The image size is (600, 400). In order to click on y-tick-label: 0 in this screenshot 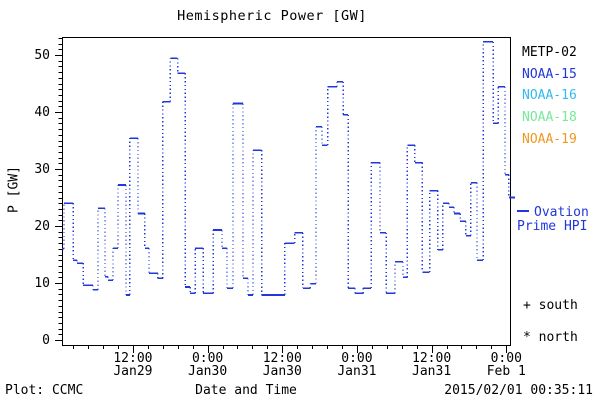, I will do `click(46, 340)`.